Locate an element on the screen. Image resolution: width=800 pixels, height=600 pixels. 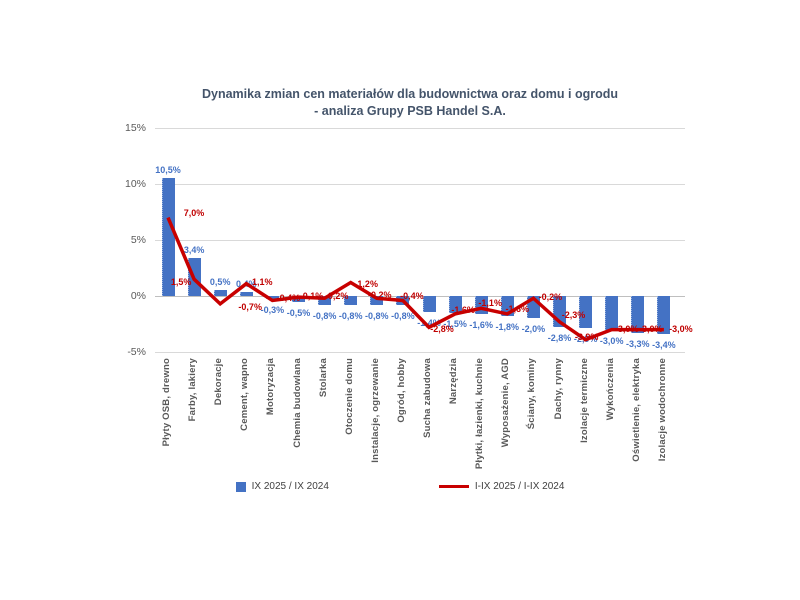
bar-series-label: IX 2025 / IX 2024 is located at coordinates (290, 486).